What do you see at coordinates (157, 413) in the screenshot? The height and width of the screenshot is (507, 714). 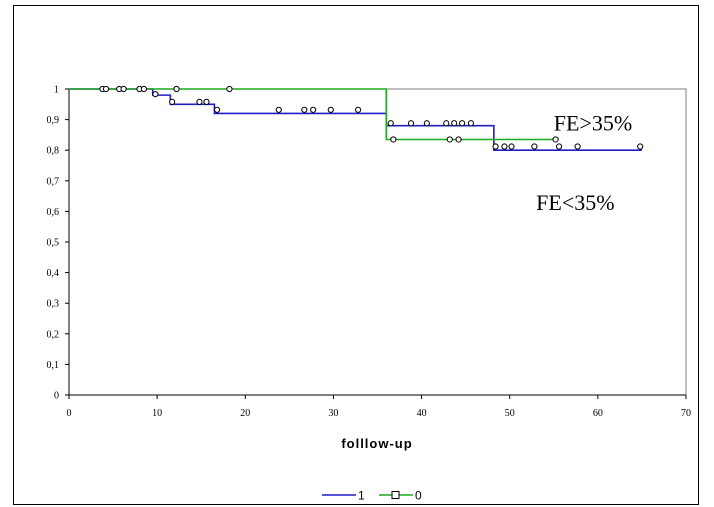 I see `x-tick-label: 10` at bounding box center [157, 413].